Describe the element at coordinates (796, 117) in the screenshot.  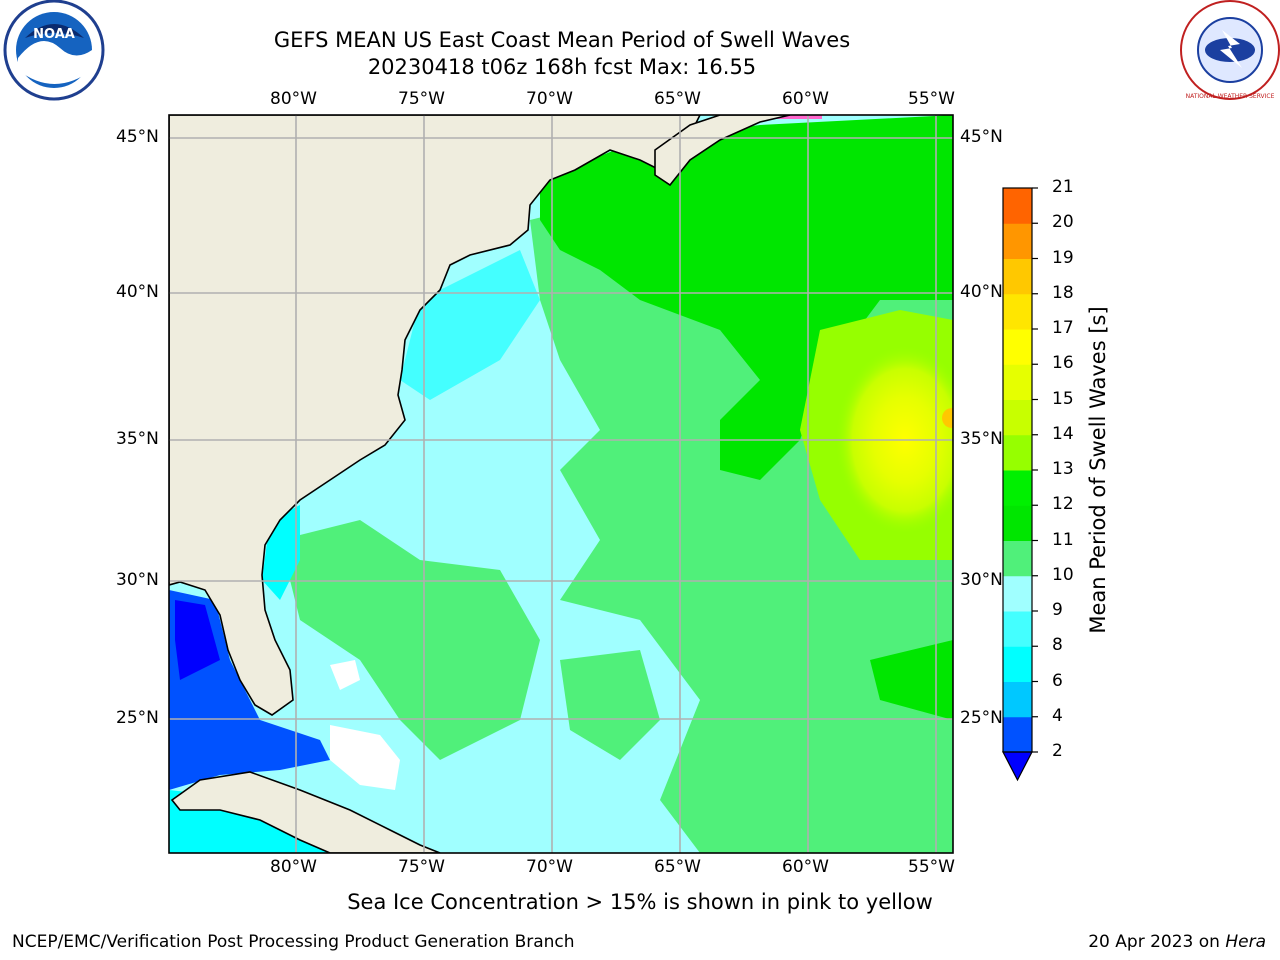
I see `sea-ice-patch` at that location.